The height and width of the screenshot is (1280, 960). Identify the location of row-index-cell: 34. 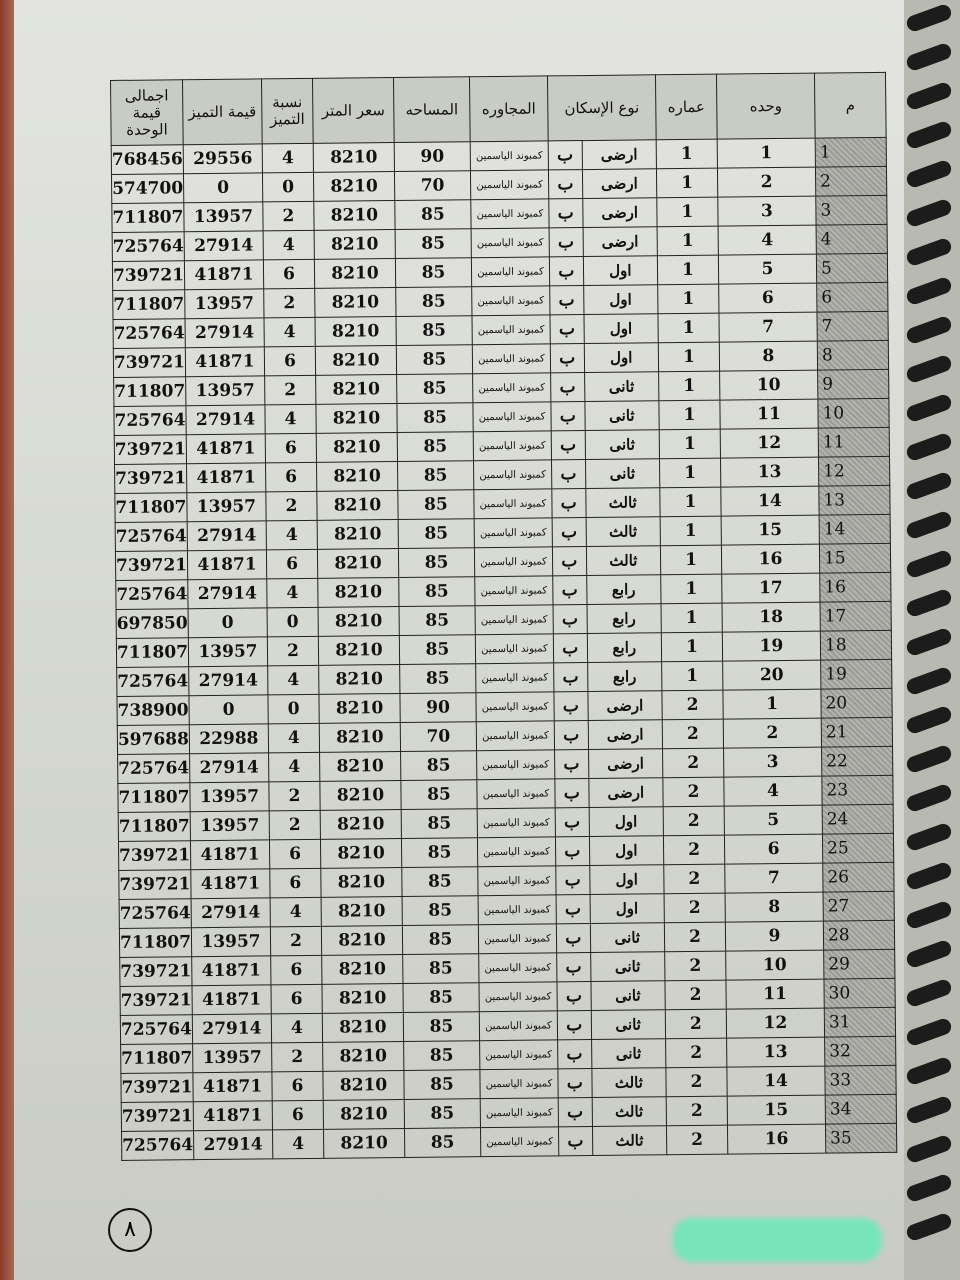
(861, 1109).